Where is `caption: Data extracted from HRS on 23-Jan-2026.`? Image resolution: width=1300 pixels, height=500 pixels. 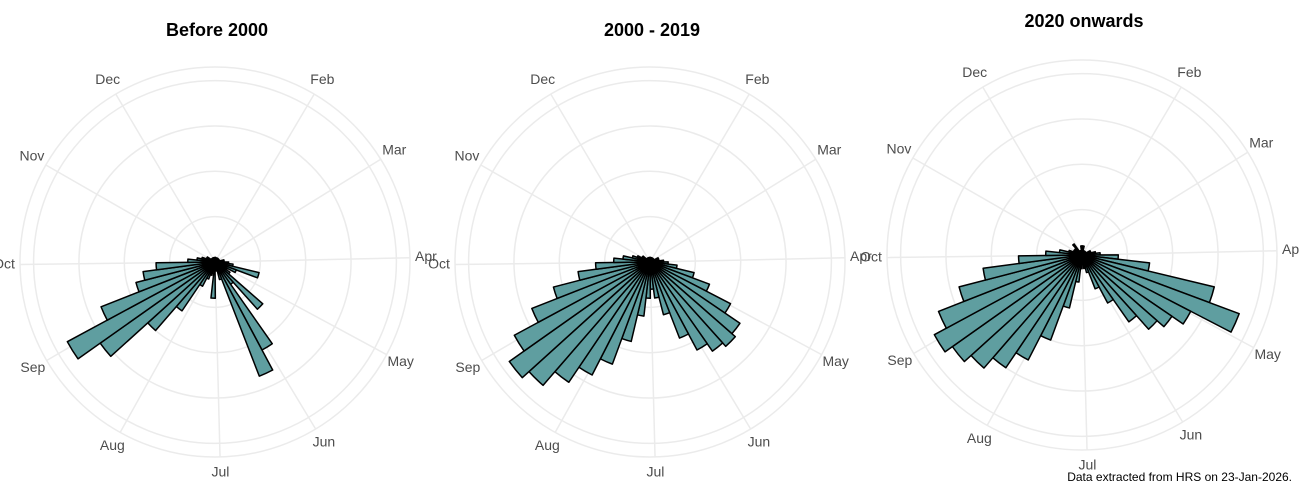 caption: Data extracted from HRS on 23-Jan-2026. is located at coordinates (1179, 477).